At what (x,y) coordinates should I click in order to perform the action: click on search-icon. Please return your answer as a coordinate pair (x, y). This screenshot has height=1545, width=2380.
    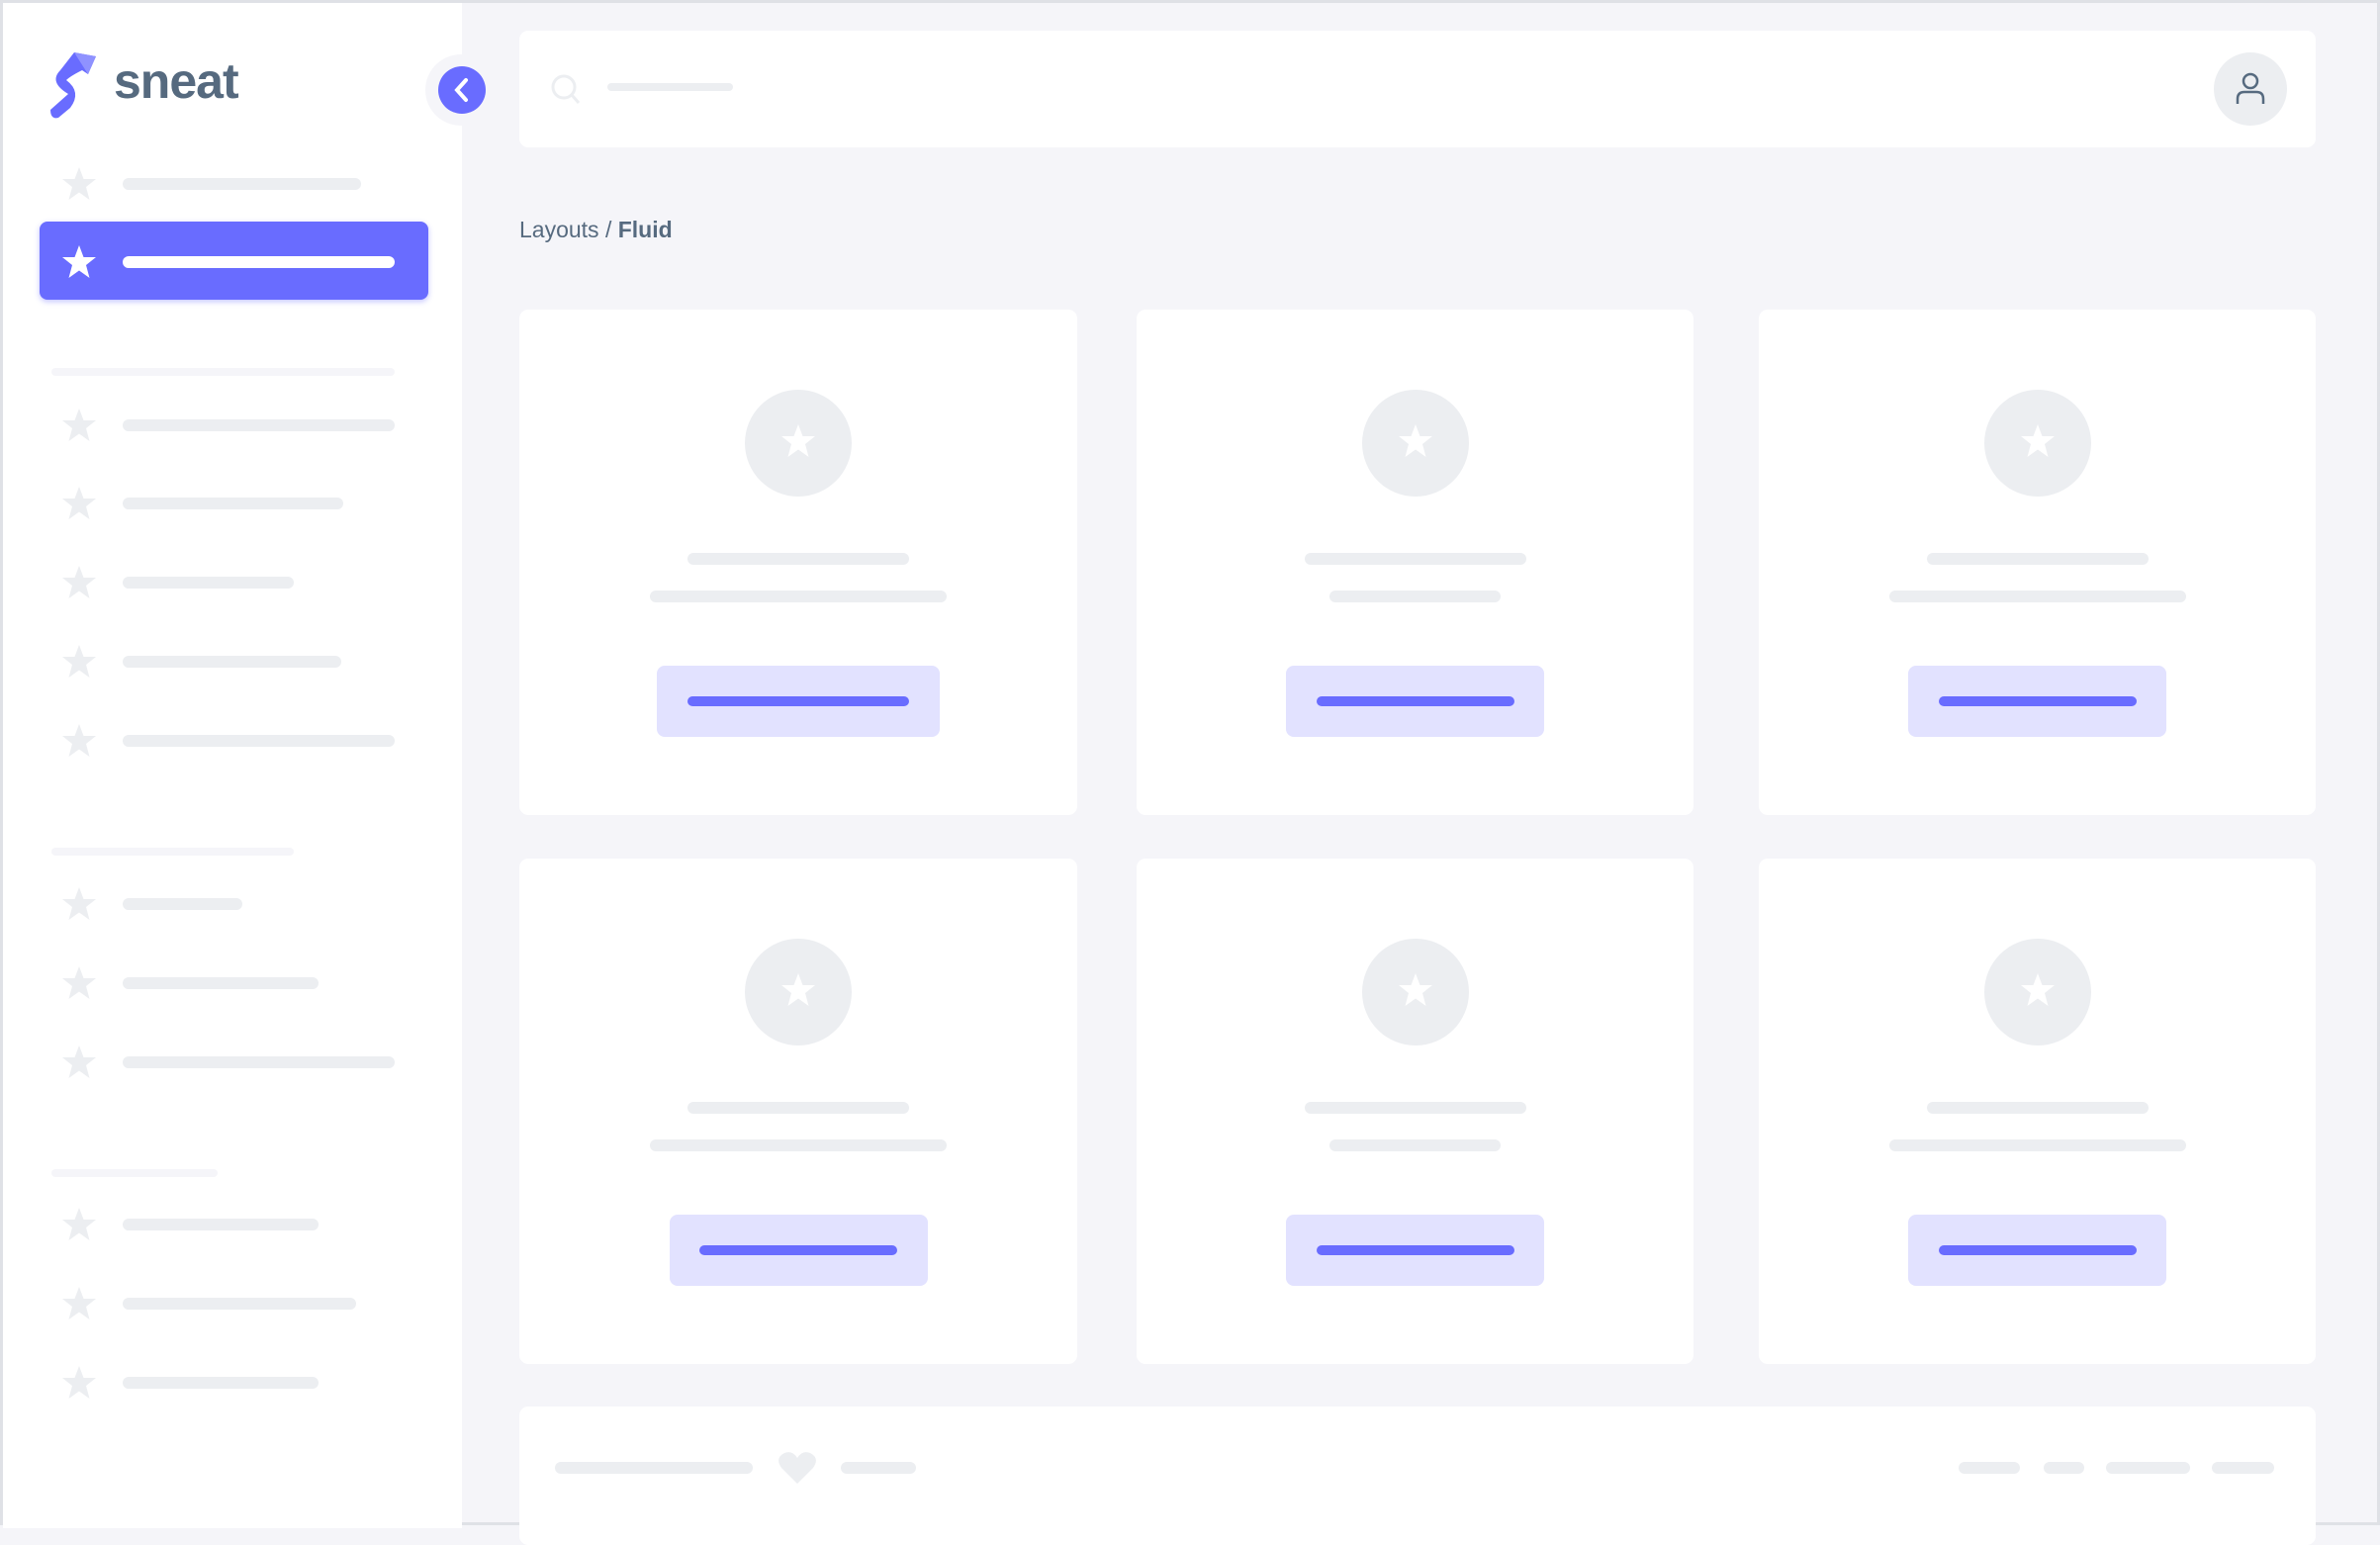
    Looking at the image, I should click on (567, 90).